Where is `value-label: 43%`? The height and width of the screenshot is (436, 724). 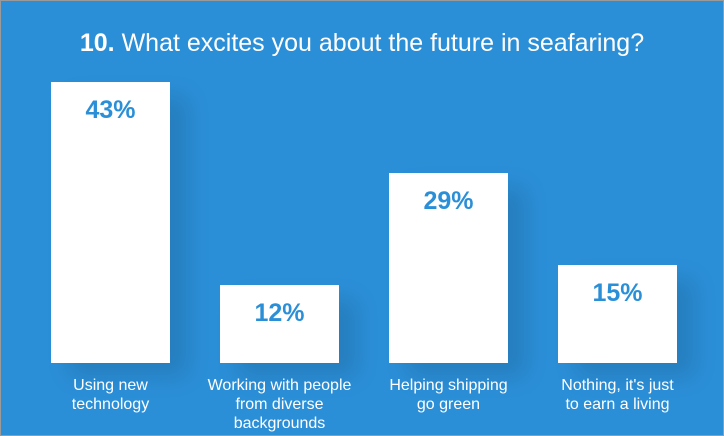 value-label: 43% is located at coordinates (110, 110).